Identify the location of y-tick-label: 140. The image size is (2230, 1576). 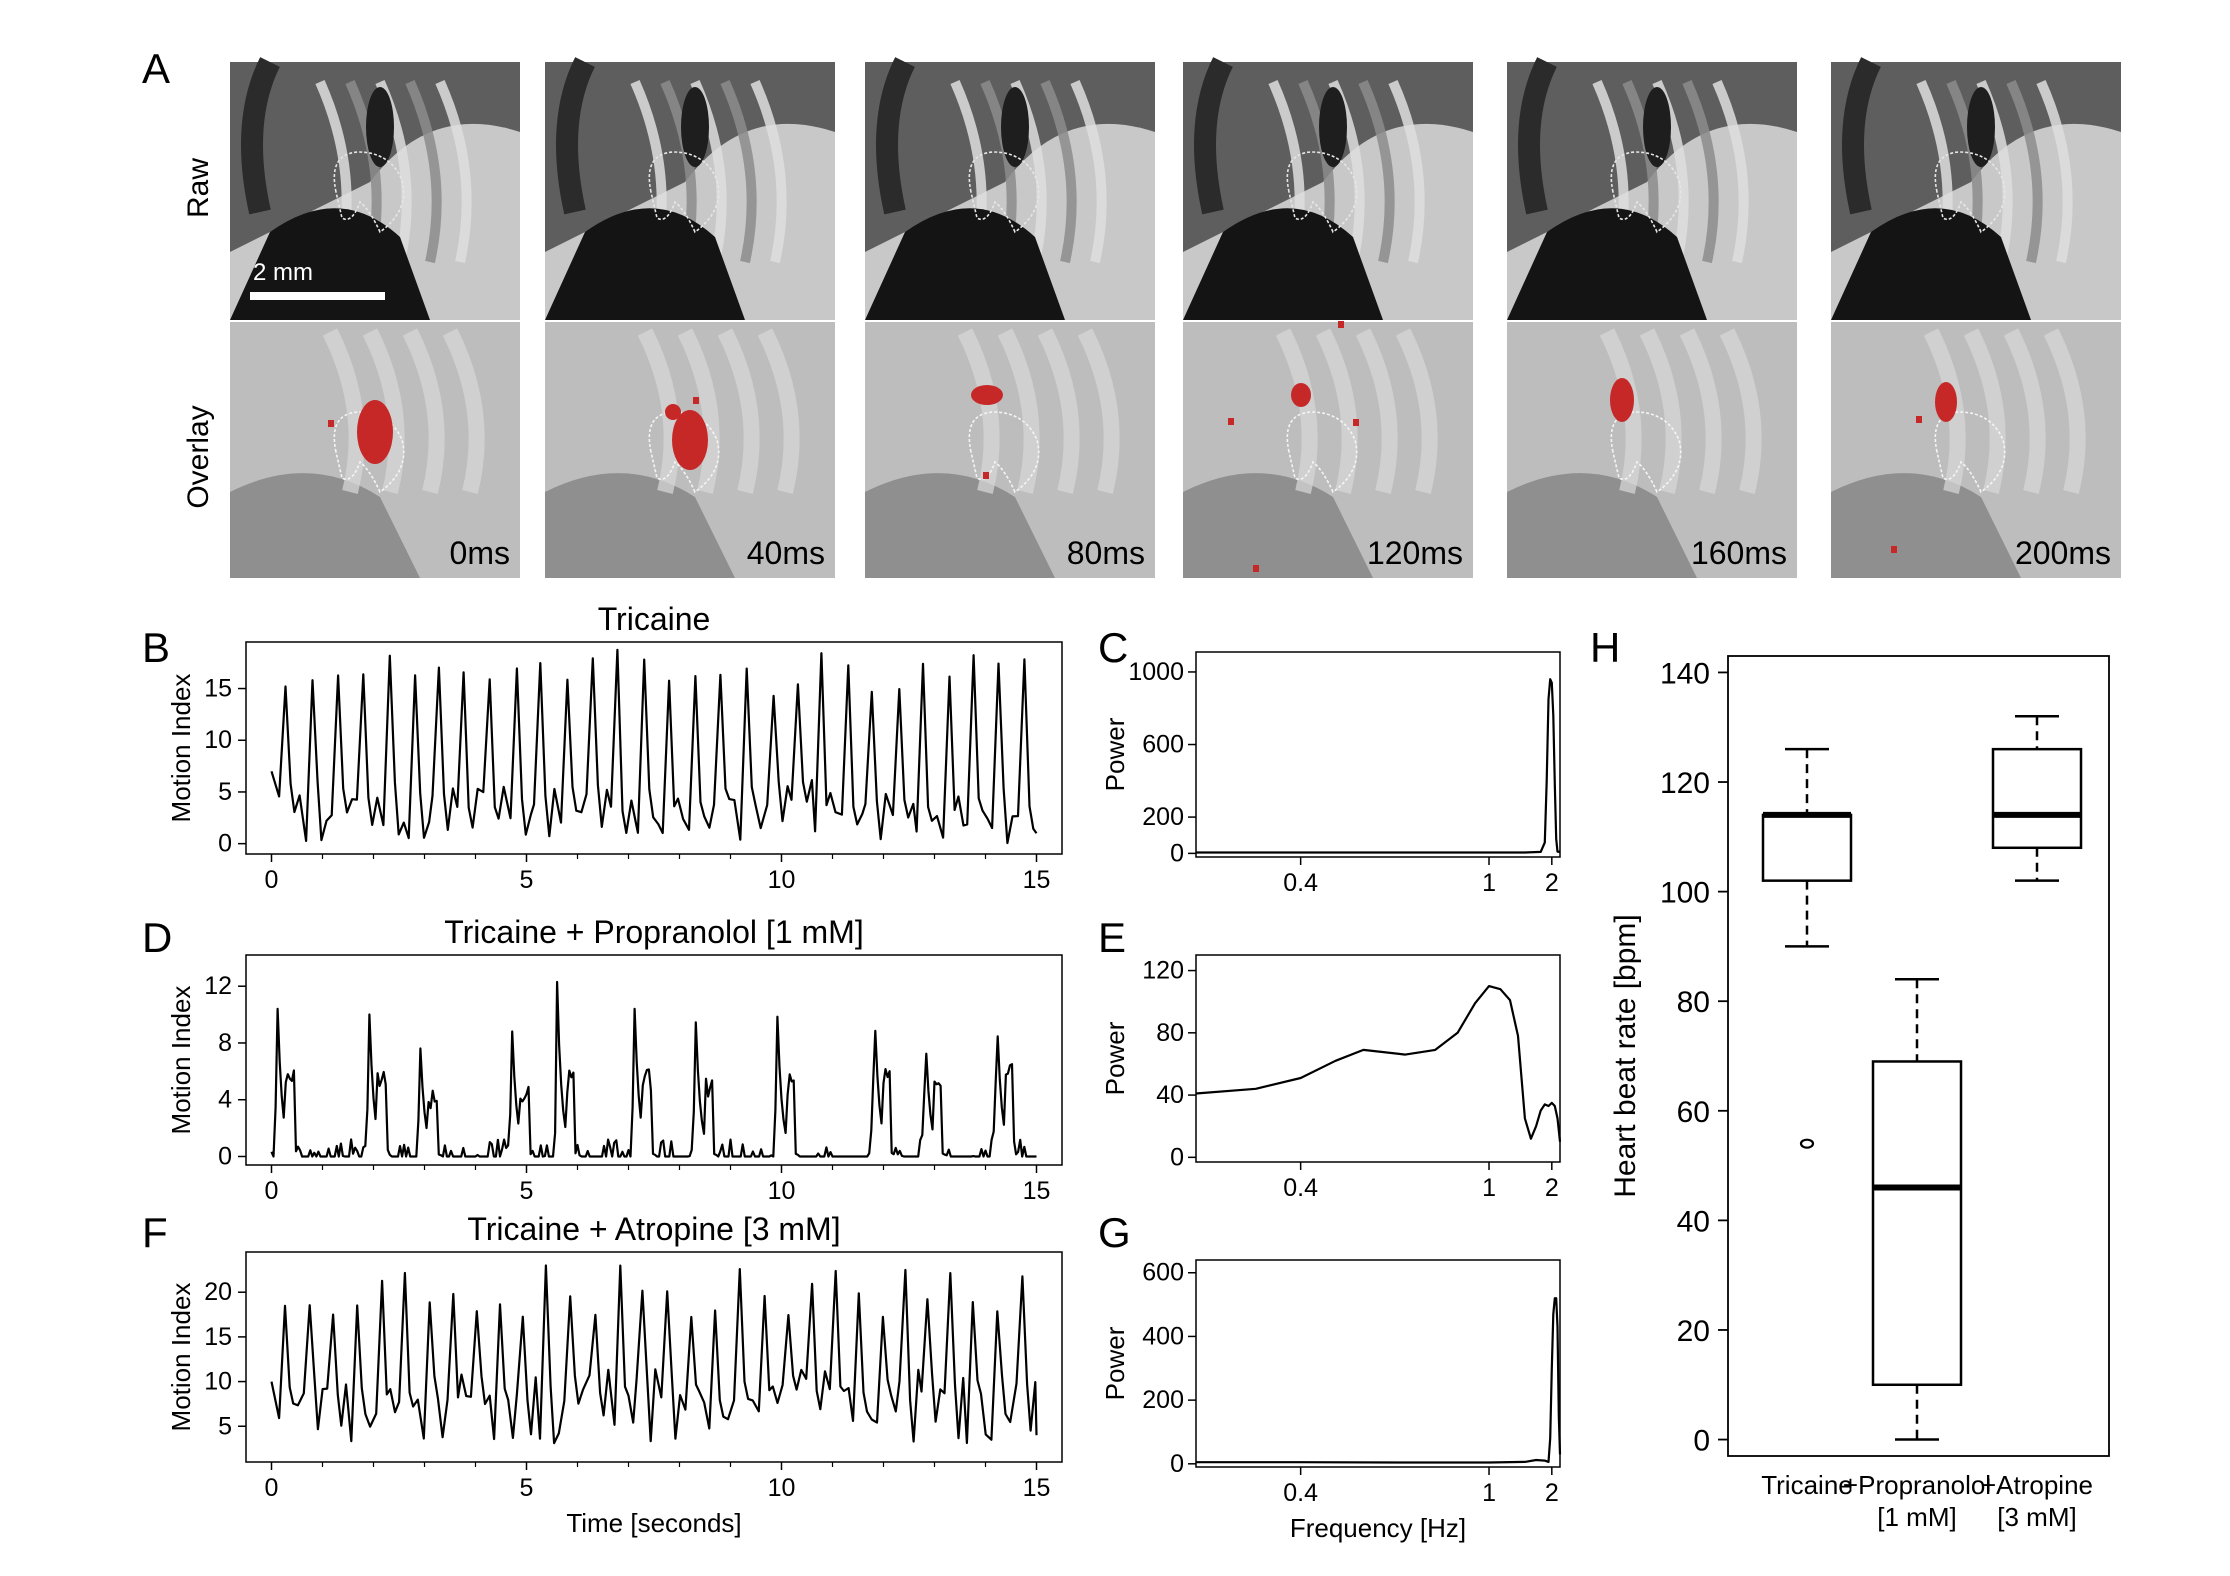
(1685, 673).